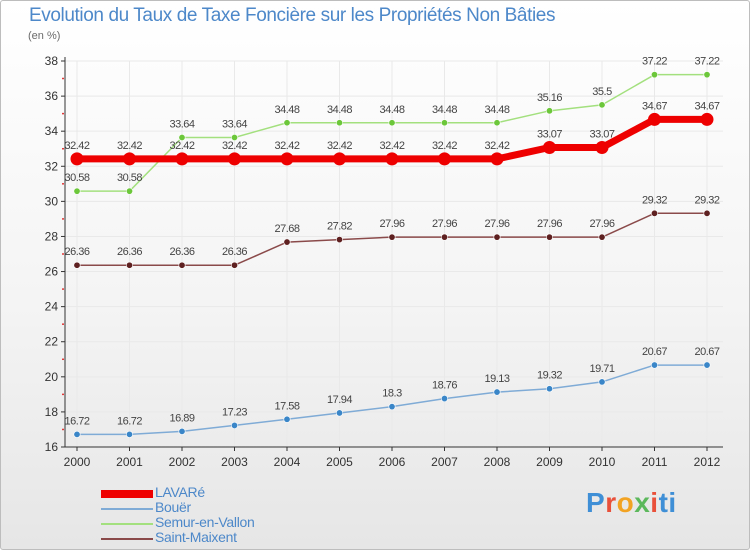 The image size is (750, 550). What do you see at coordinates (181, 418) in the screenshot?
I see `data-label: 16.89` at bounding box center [181, 418].